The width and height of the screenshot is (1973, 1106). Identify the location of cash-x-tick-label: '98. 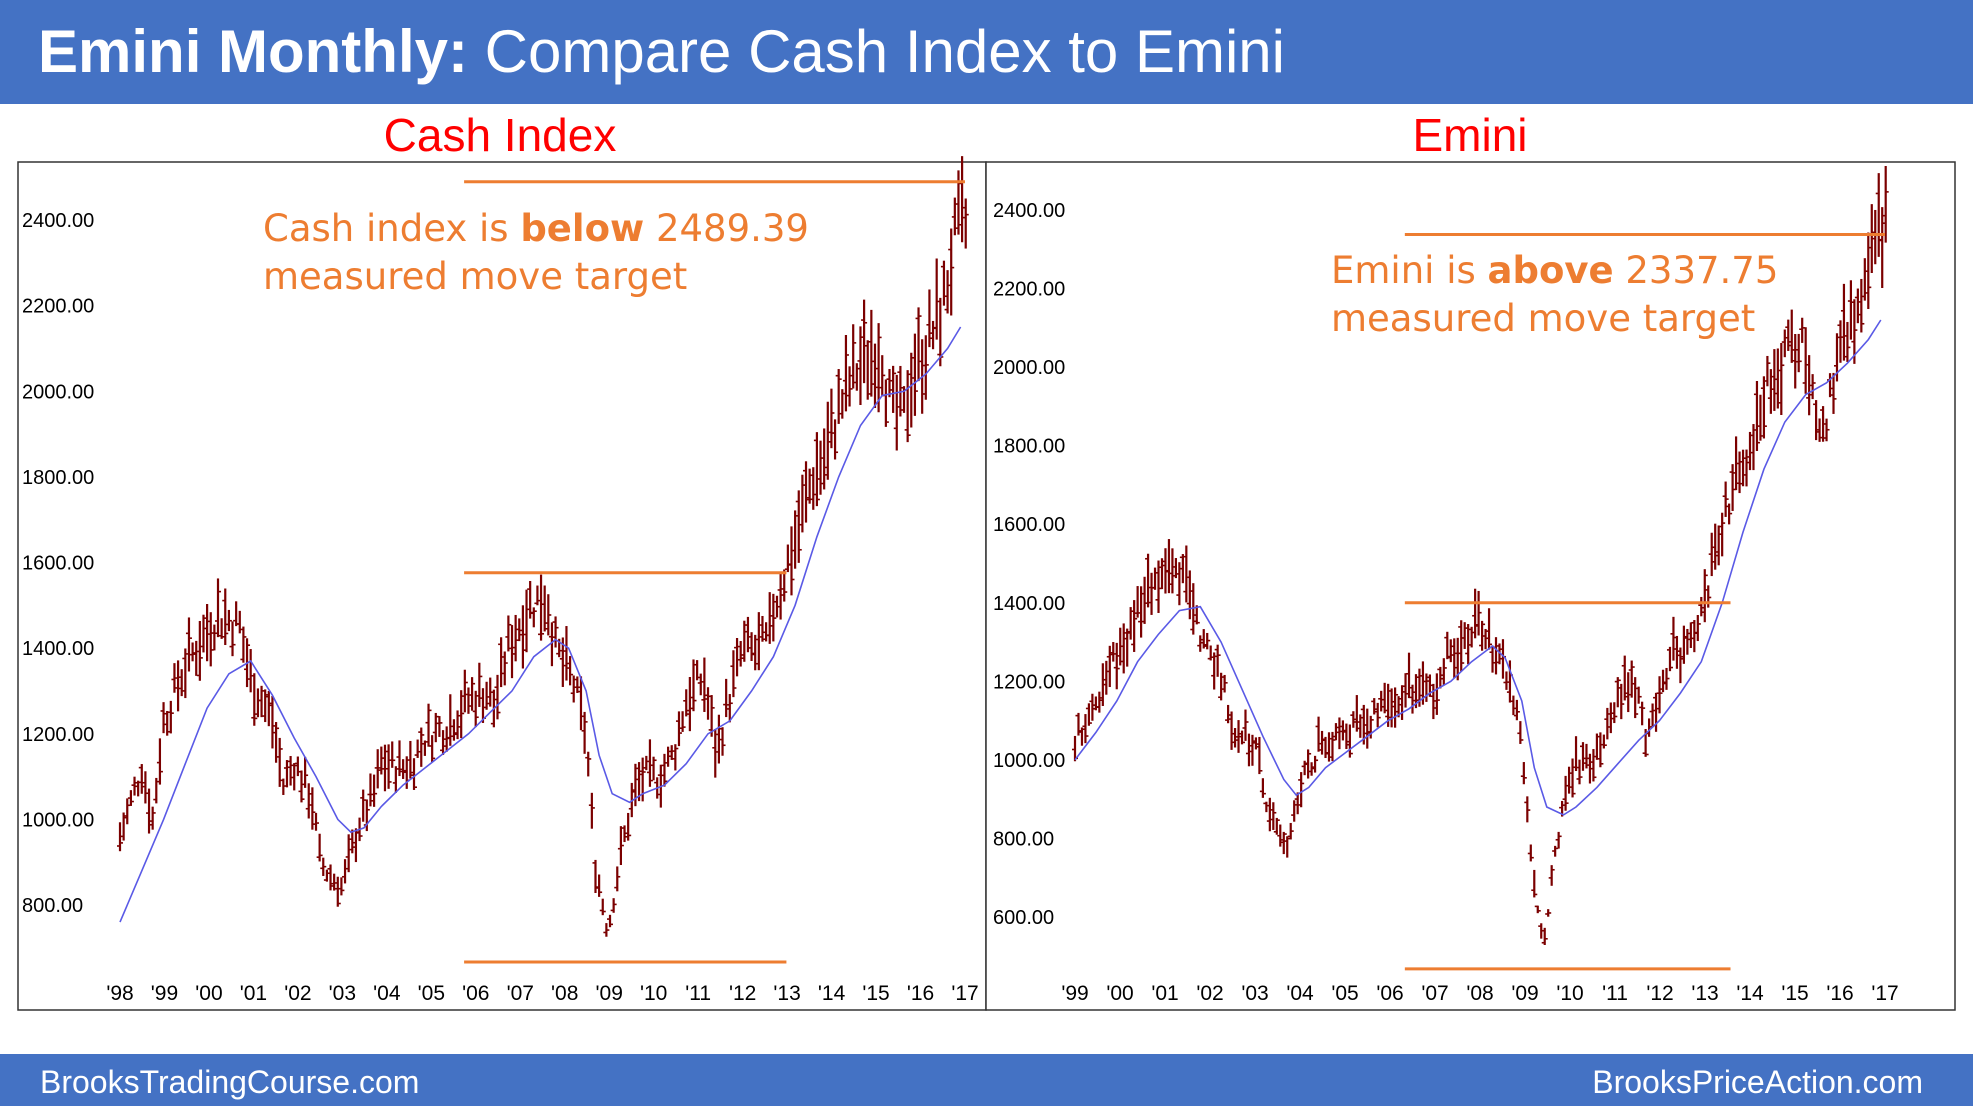
(119, 993).